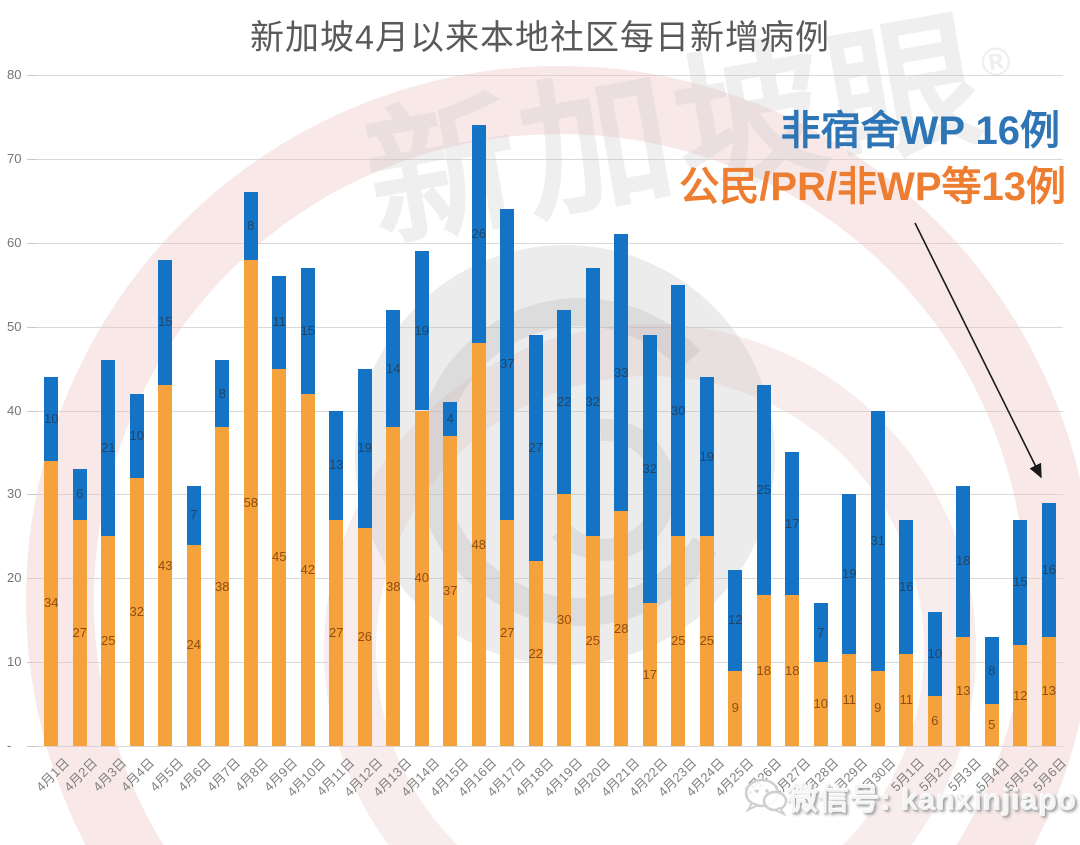 The height and width of the screenshot is (845, 1080). Describe the element at coordinates (478, 234) in the screenshot. I see `bar-label-wp: 26` at that location.